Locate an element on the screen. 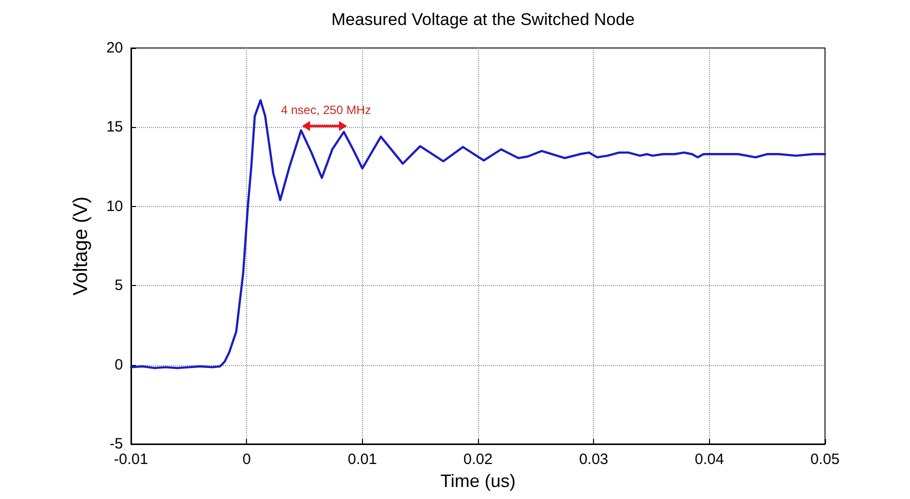  x-tick-label: 0.02 is located at coordinates (478, 459).